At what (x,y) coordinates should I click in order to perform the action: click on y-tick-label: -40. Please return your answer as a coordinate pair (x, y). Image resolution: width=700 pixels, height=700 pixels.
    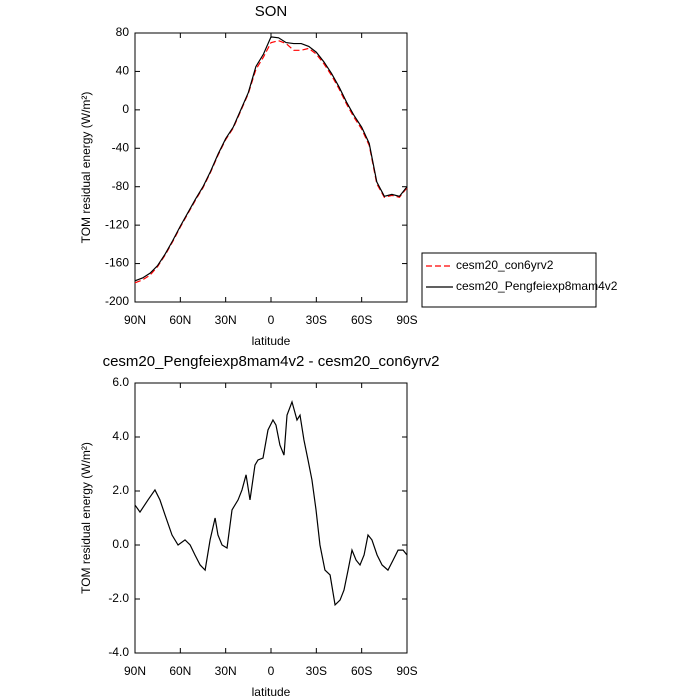
    Looking at the image, I should click on (121, 147).